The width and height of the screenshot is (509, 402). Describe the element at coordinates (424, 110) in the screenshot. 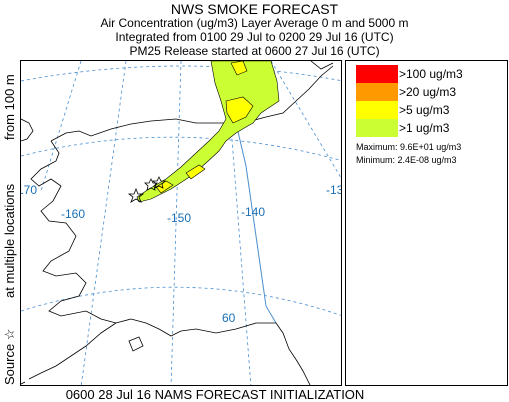

I see `legend-label-5: >5 ug/m3` at that location.